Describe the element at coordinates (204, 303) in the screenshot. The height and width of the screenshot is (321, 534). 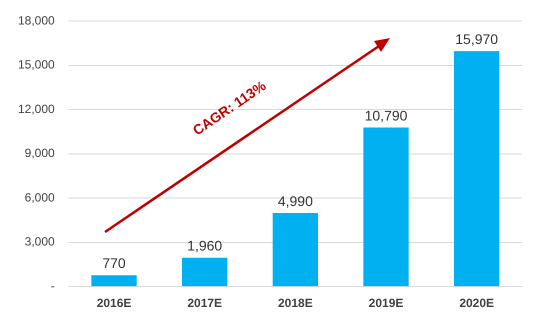
I see `x-tick-label: 2017E` at that location.